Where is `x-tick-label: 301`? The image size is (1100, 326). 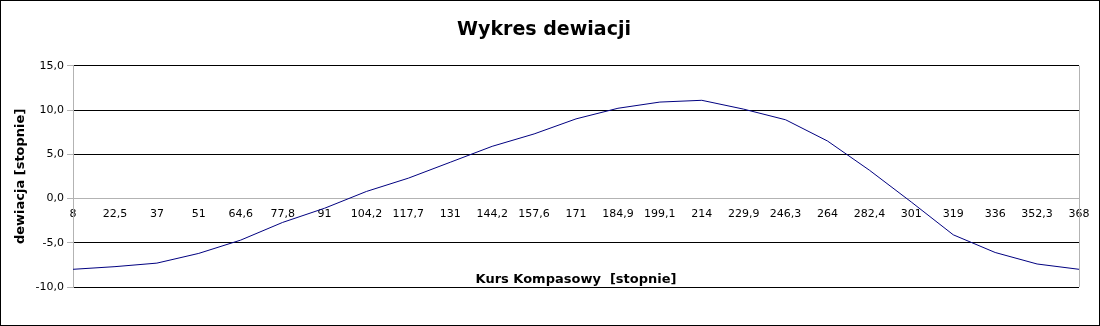 x-tick-label: 301 is located at coordinates (911, 213).